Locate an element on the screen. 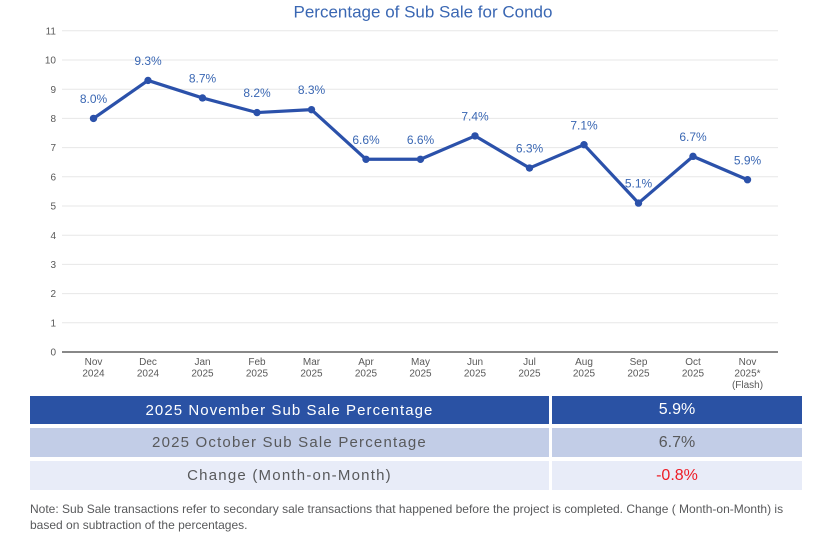 Image resolution: width=835 pixels, height=538 pixels. svg-text: 1 is located at coordinates (53, 323).